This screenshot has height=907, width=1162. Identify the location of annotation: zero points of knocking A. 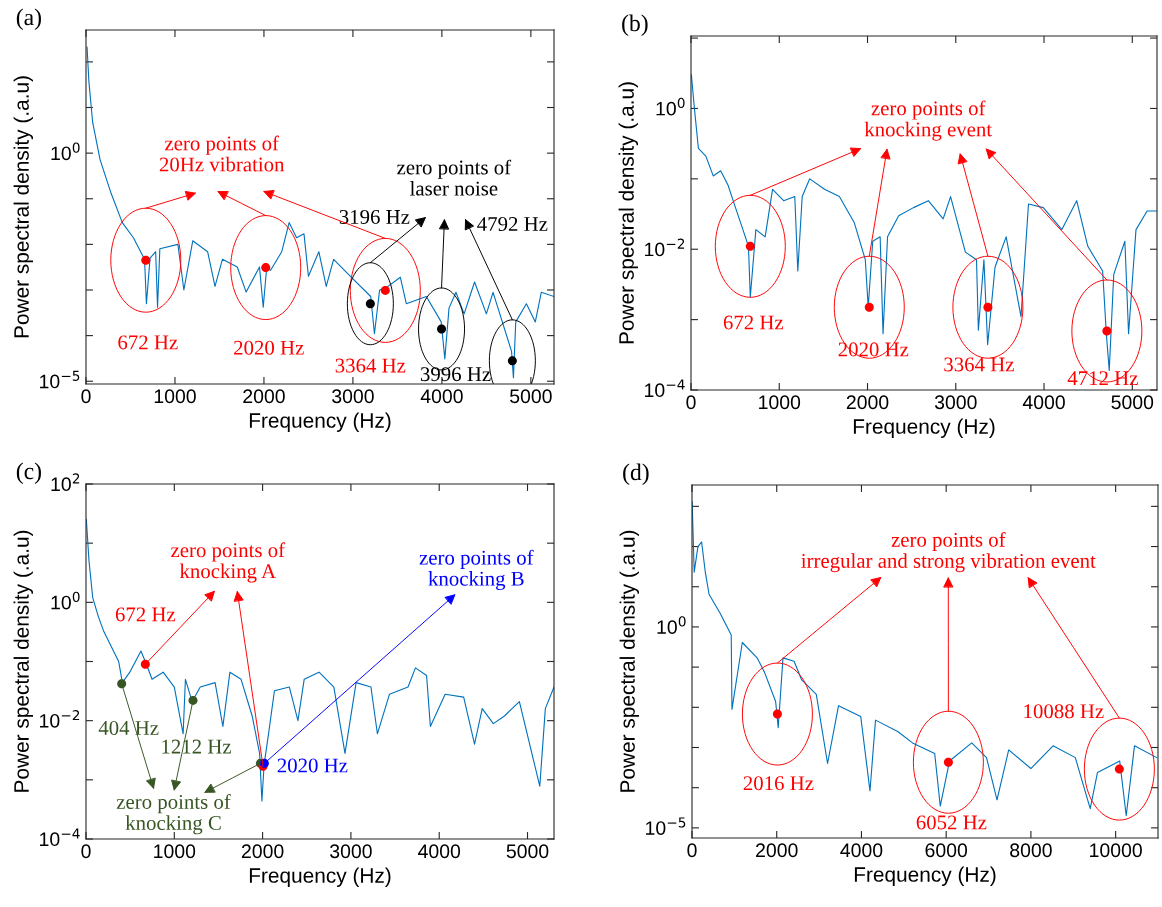
(228, 562).